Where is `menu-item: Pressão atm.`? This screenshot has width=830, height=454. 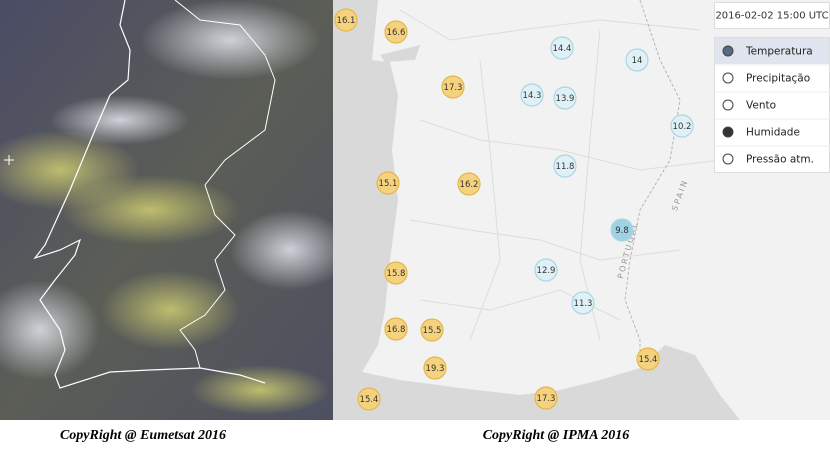
menu-item: Pressão atm. is located at coordinates (772, 158).